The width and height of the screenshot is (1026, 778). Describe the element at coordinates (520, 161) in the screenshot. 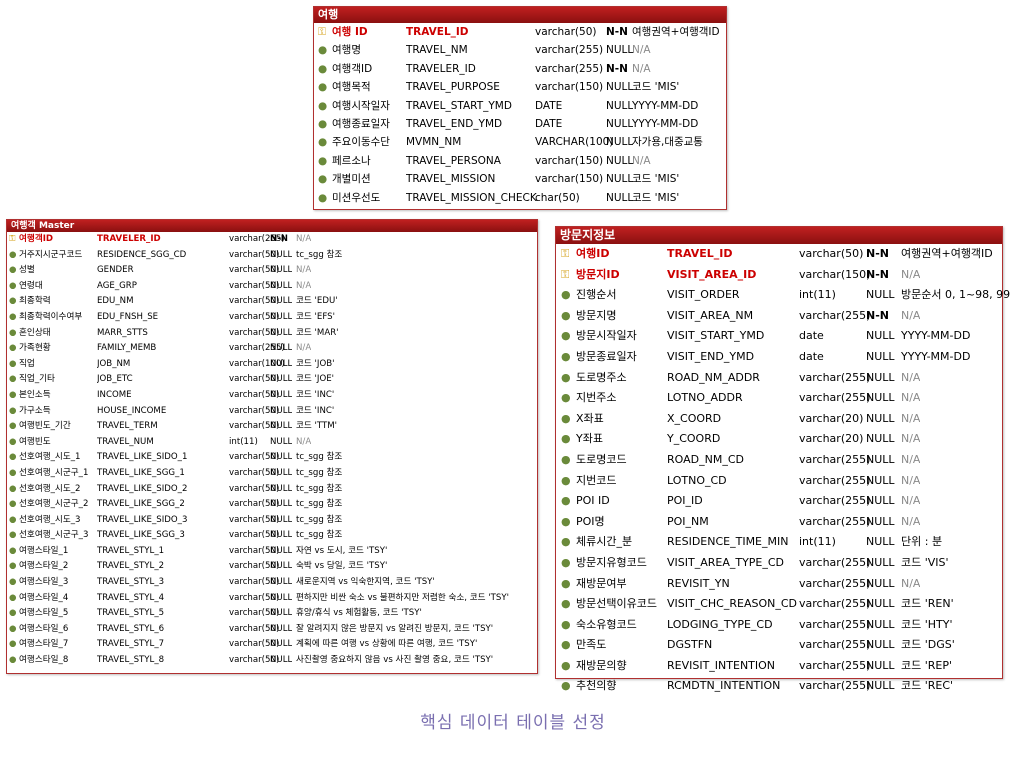

I see `column-row: ● 페르소나 TRAVEL_PERSONA varchar(150) NULL N/A` at that location.